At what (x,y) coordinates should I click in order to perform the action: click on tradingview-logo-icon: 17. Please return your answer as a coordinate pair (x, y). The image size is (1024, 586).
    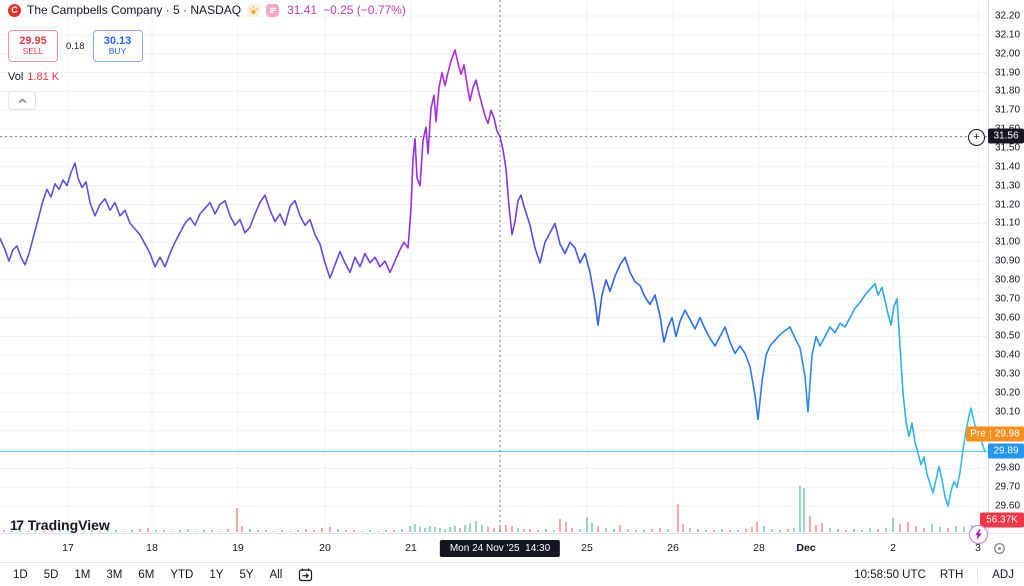
    Looking at the image, I should click on (17, 525).